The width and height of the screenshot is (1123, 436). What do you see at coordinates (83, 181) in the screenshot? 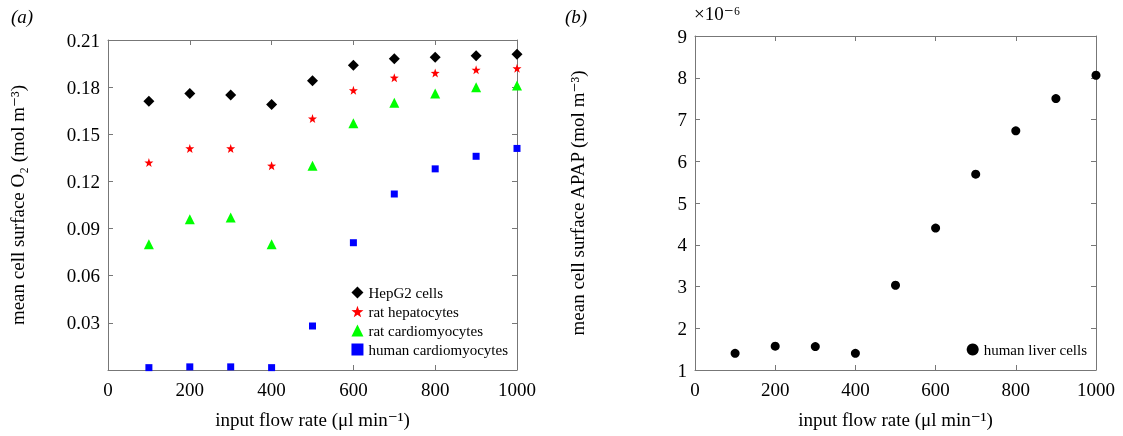
I see `y-tick-label: 0.12` at bounding box center [83, 181].